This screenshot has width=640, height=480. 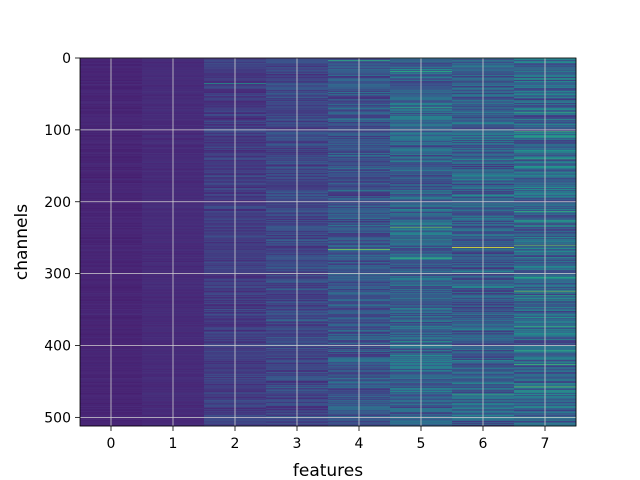 I want to click on x-tick-label: 0, so click(x=111, y=444).